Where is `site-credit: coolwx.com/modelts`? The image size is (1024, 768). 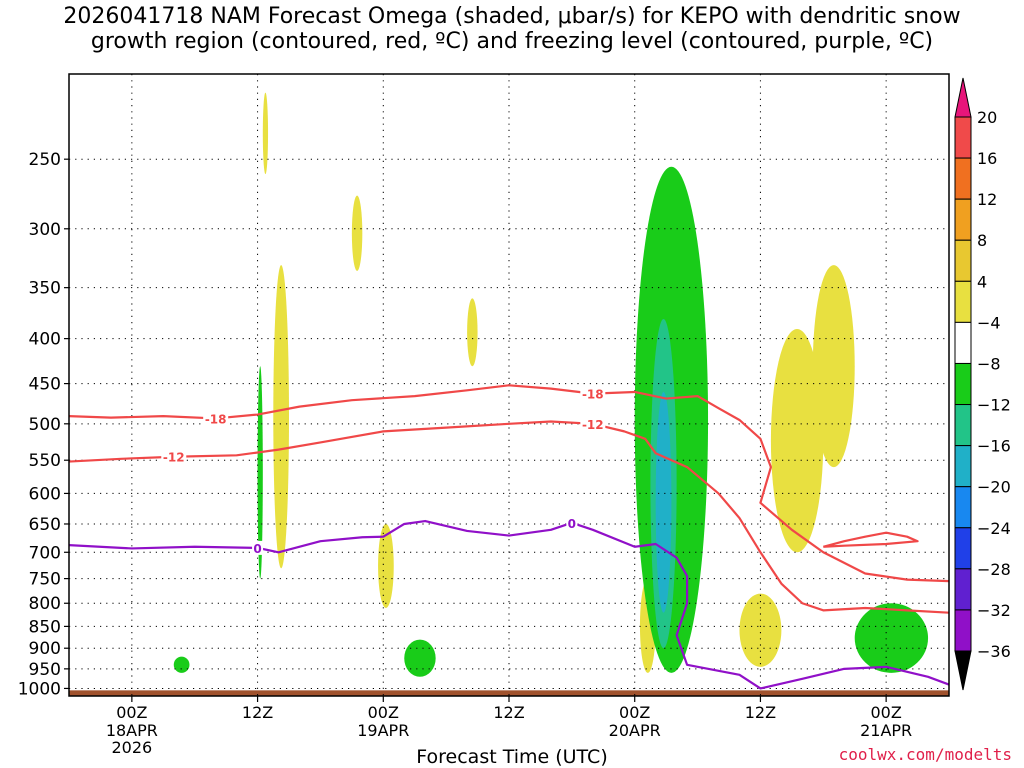
site-credit: coolwx.com/modelts is located at coordinates (925, 754).